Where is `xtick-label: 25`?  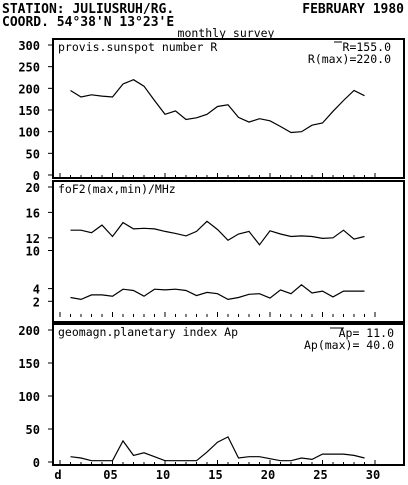 xtick-label: 25 is located at coordinates (320, 474).